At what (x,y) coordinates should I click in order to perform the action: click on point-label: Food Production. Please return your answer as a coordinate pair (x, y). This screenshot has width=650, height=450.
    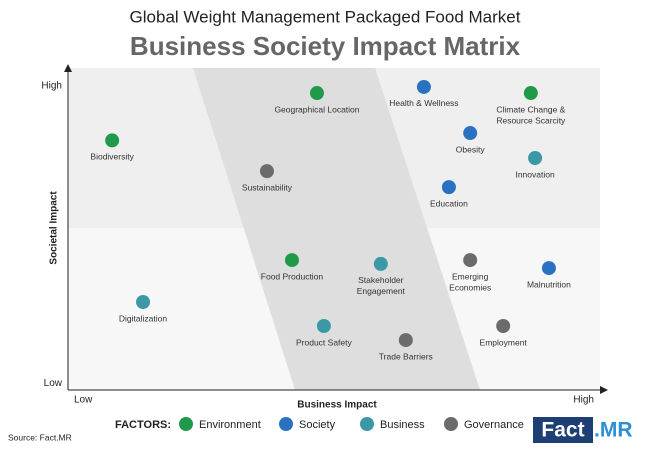
    Looking at the image, I should click on (292, 276).